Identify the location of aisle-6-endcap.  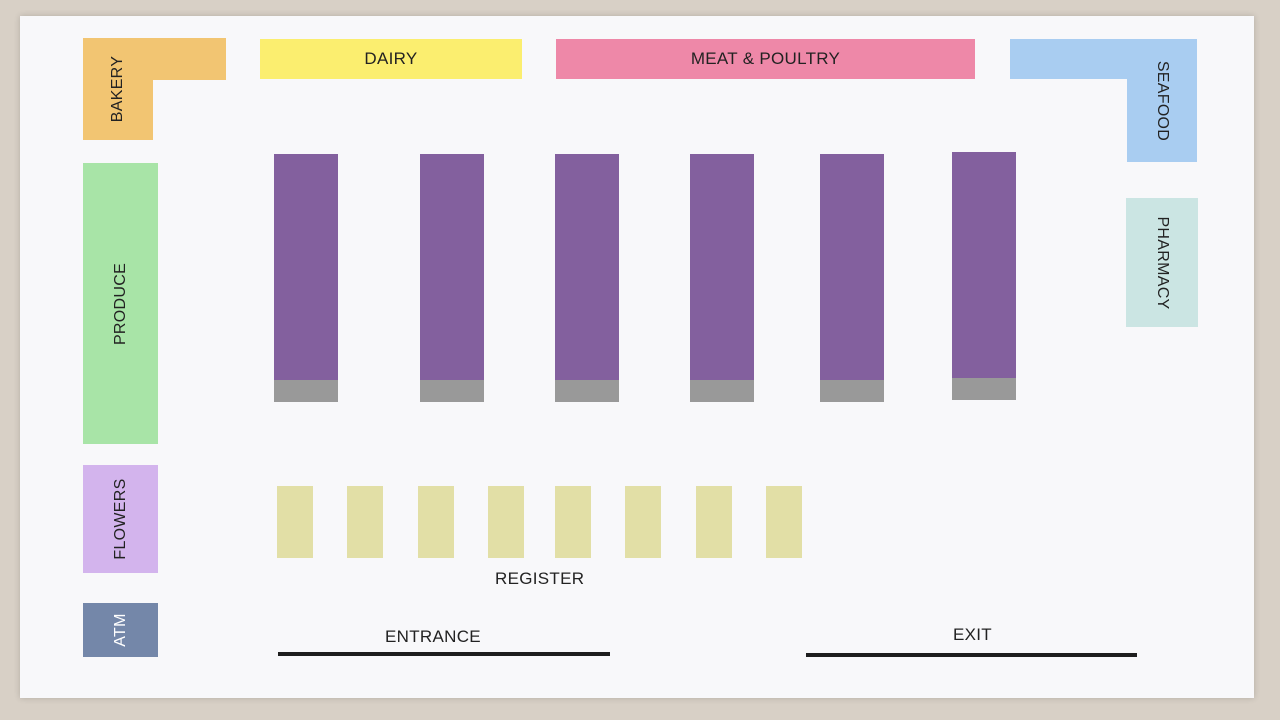
(984, 389).